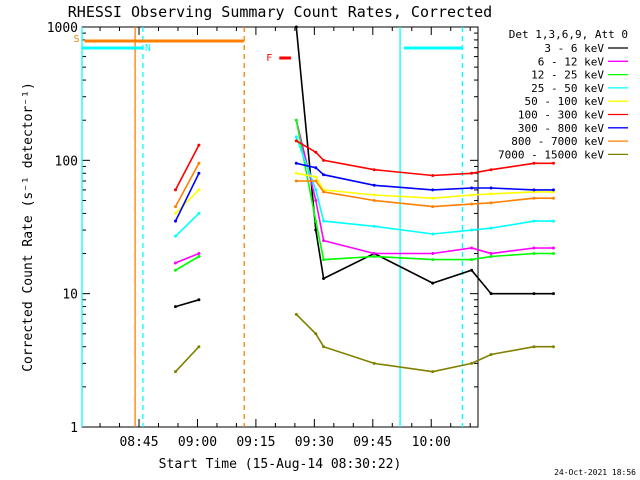 This screenshot has height=480, width=640. Describe the element at coordinates (197, 442) in the screenshot. I see `x-tick-label: 09:00` at that location.